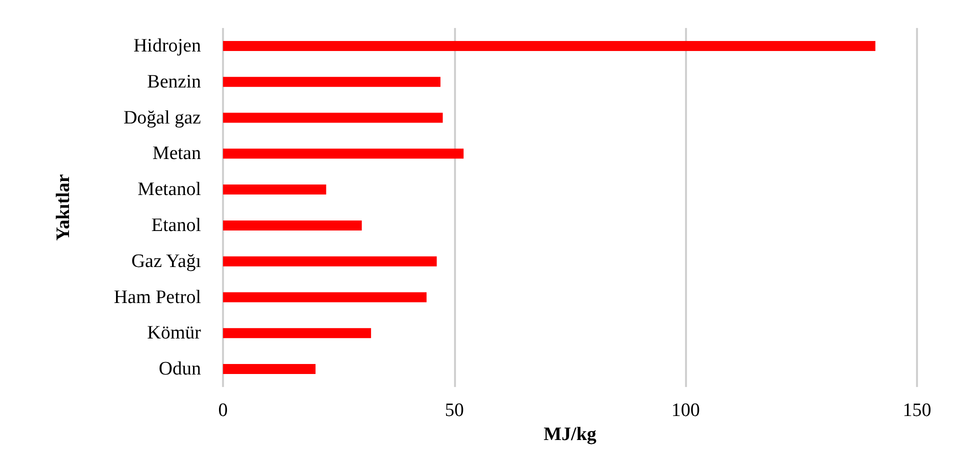 The width and height of the screenshot is (958, 467). I want to click on y-tick-label: Kömür, so click(174, 333).